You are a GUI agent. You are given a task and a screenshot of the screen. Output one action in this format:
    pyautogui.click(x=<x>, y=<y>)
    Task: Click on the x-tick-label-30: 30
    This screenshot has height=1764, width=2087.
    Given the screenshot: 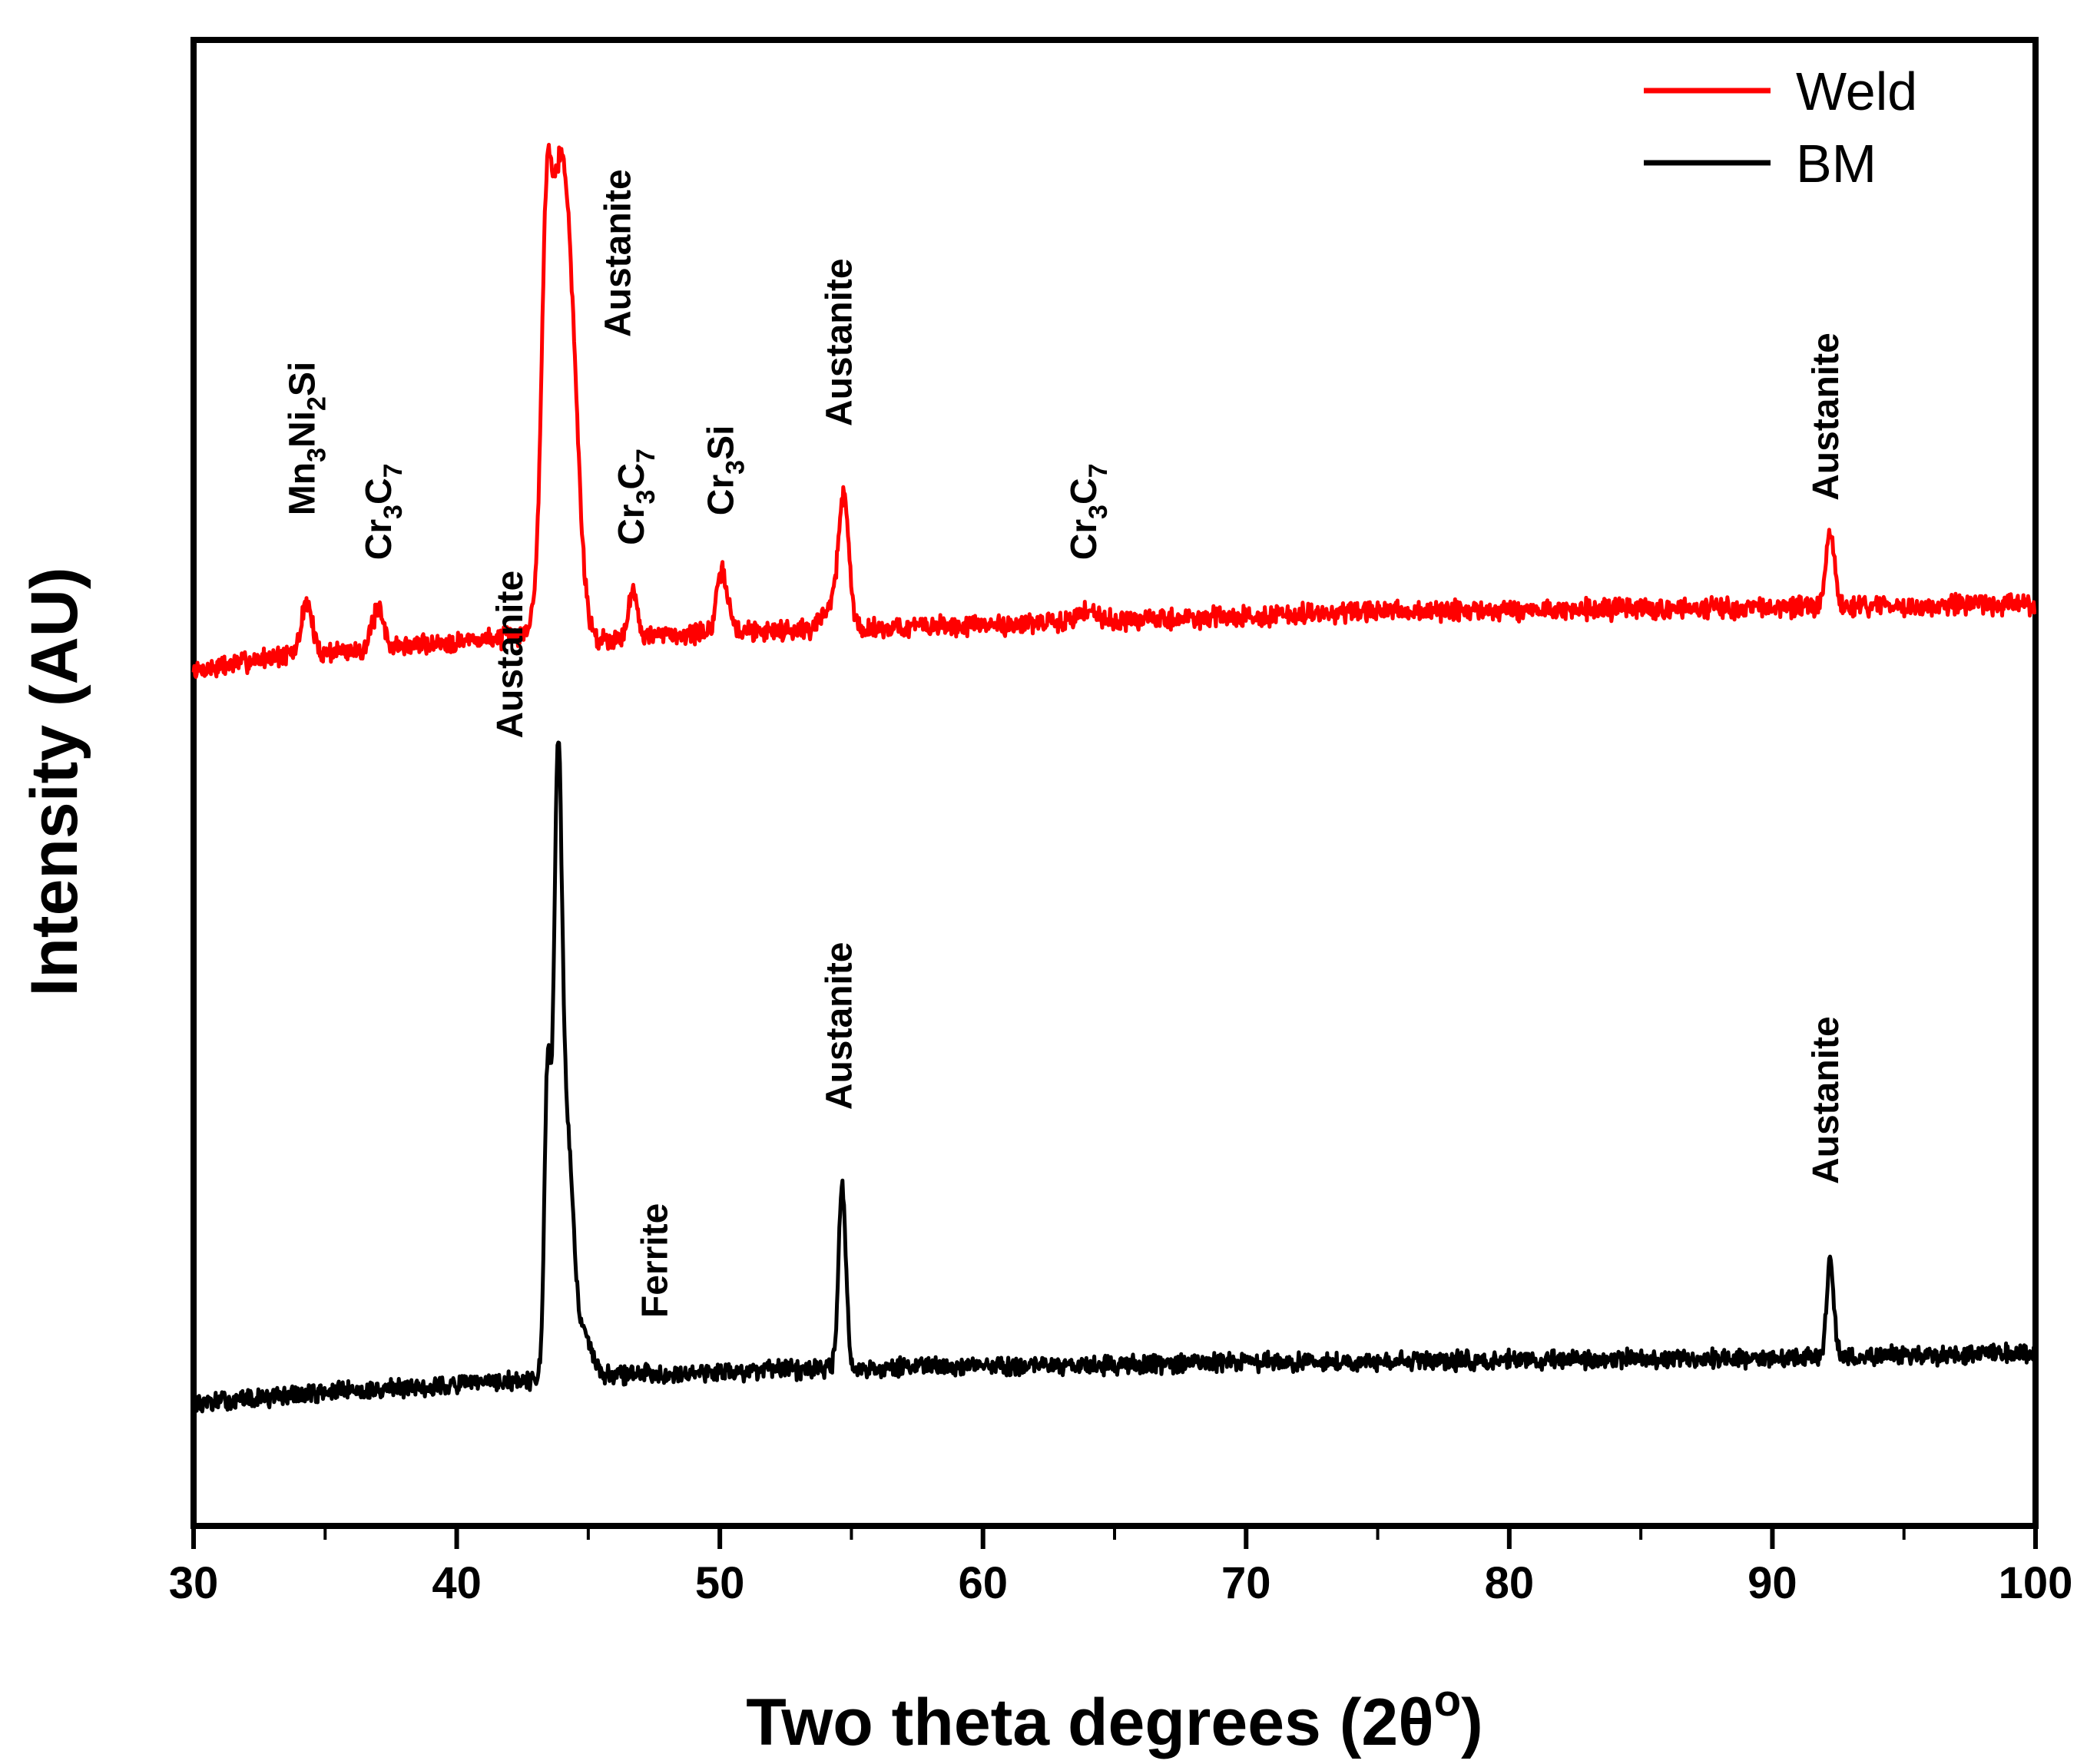 What is the action you would take?
    pyautogui.click(x=194, y=1583)
    